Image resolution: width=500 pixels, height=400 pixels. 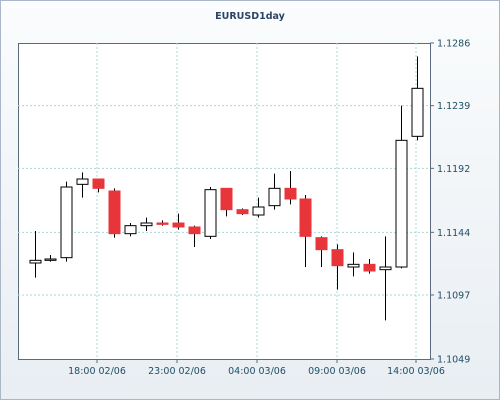 I want to click on y-tick-label: 1.1192, so click(x=453, y=169).